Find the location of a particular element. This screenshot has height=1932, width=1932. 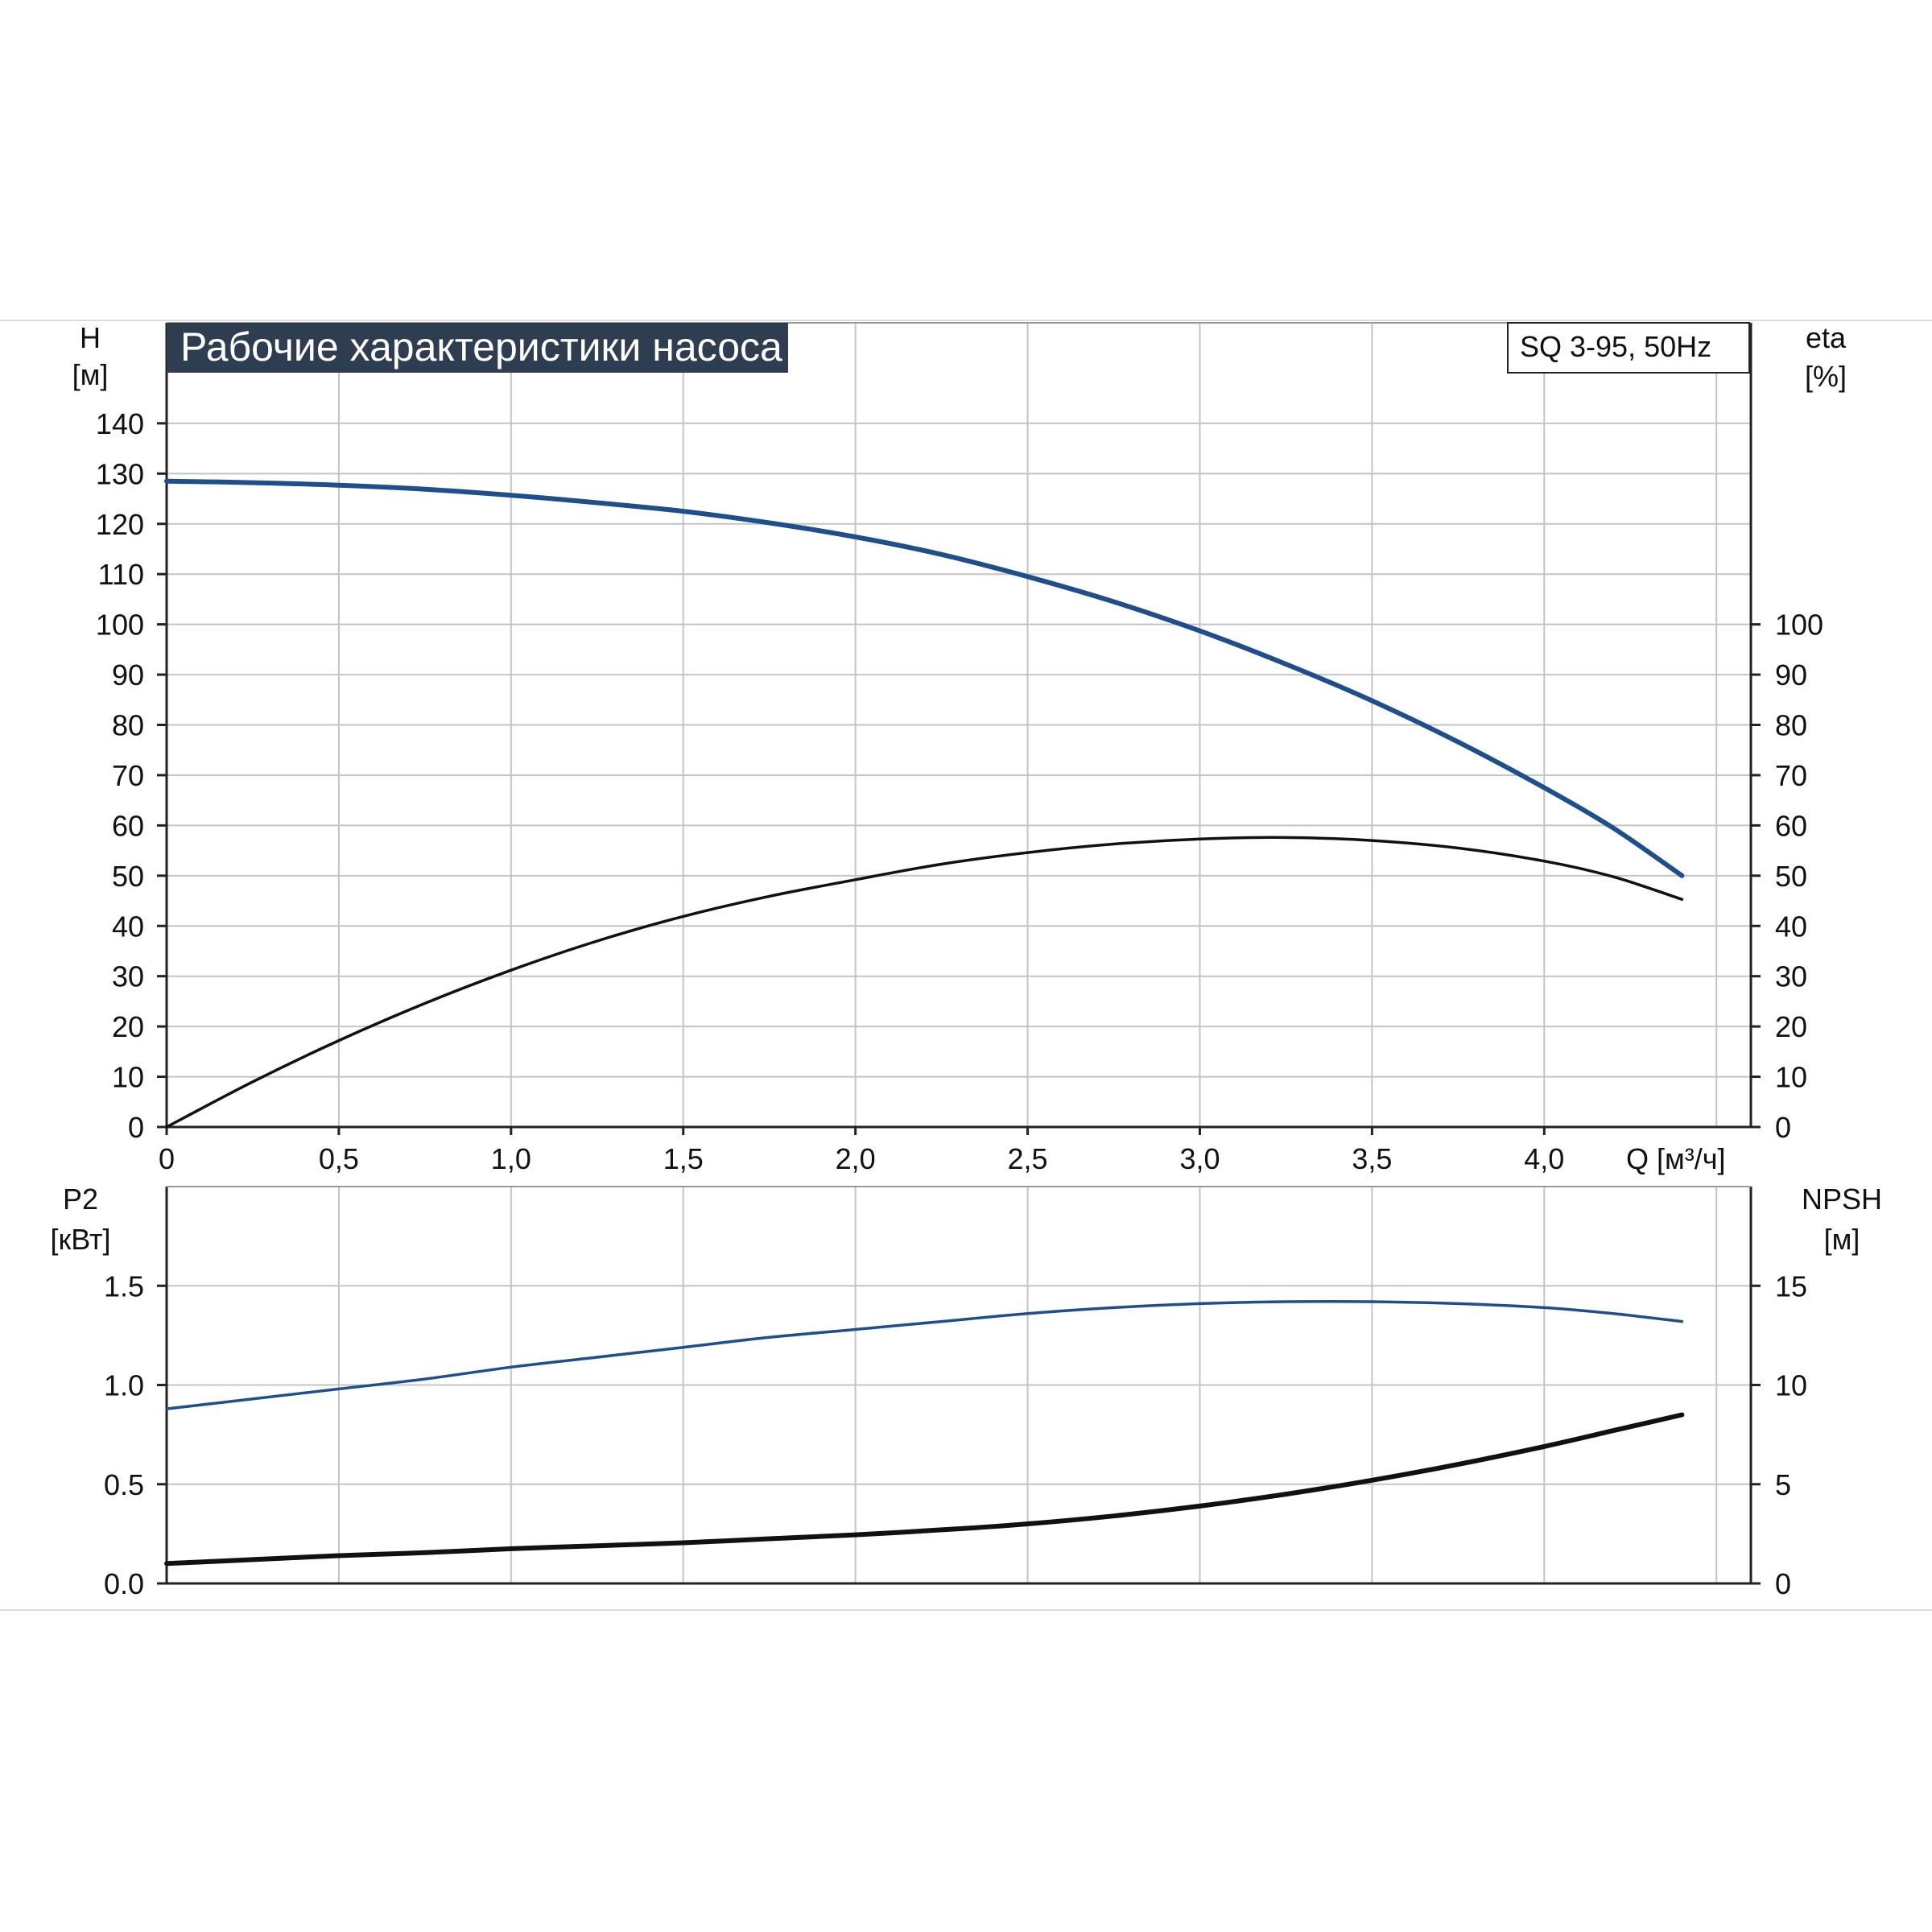

top-y-tick-label: 110 is located at coordinates (121, 574).